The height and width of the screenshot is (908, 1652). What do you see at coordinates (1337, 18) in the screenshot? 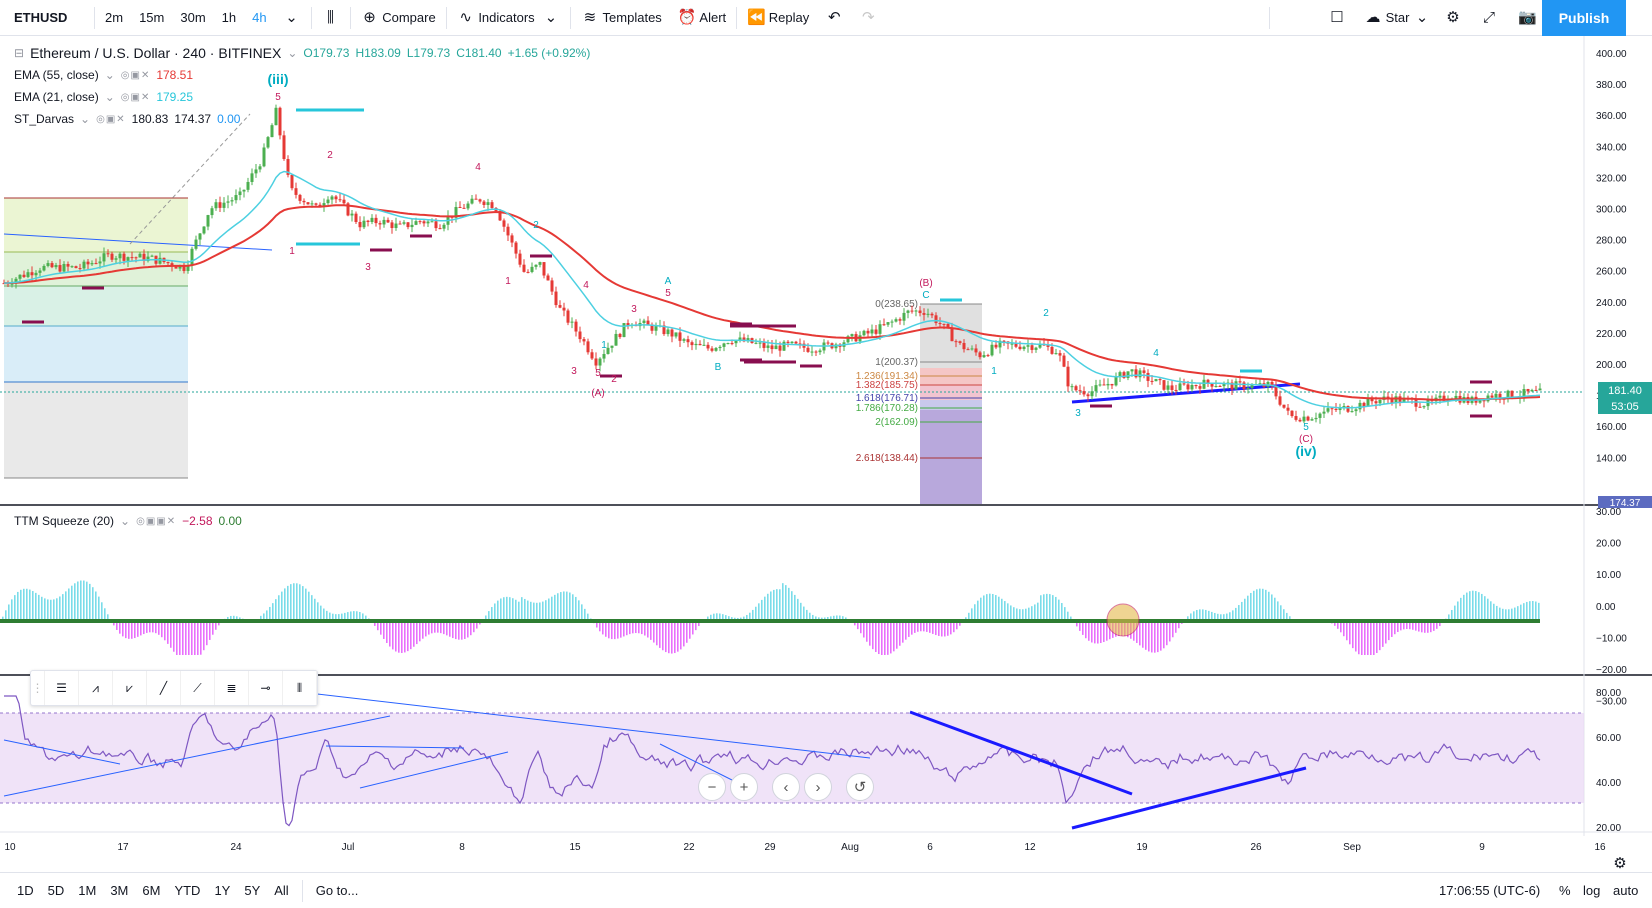
I see `fullscreen-box-button: ☐` at bounding box center [1337, 18].